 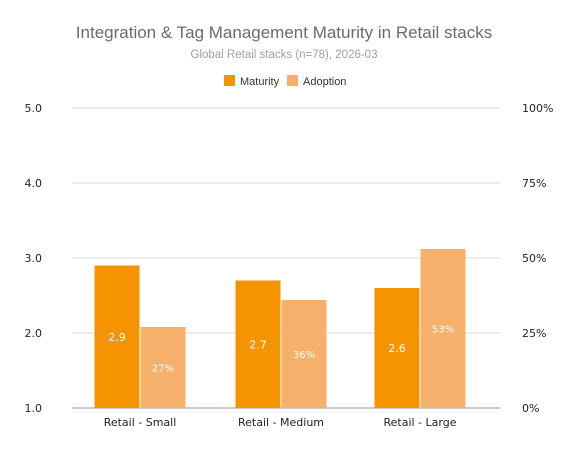 I want to click on legend-swatch-adoption, so click(x=292, y=80).